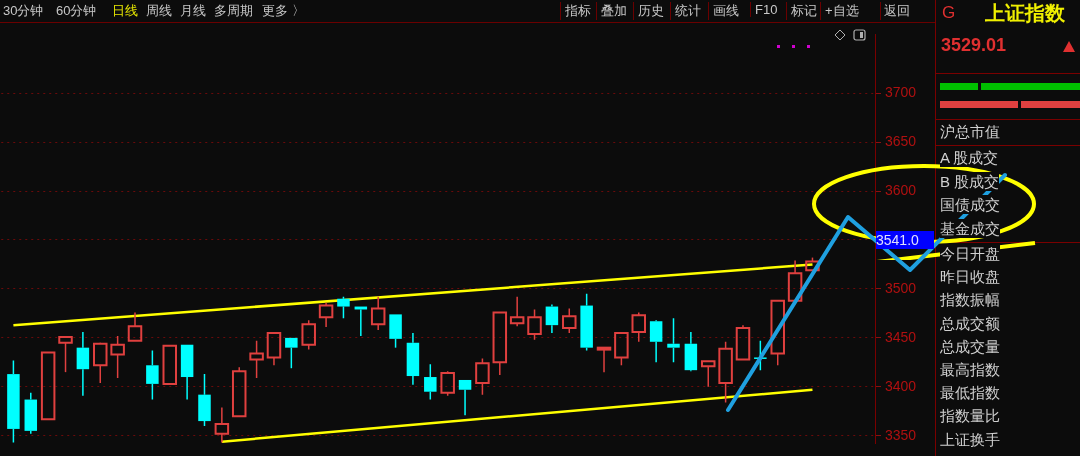 This screenshot has width=1080, height=456. Describe the element at coordinates (901, 434) in the screenshot. I see `y-tick-label: 3350` at that location.